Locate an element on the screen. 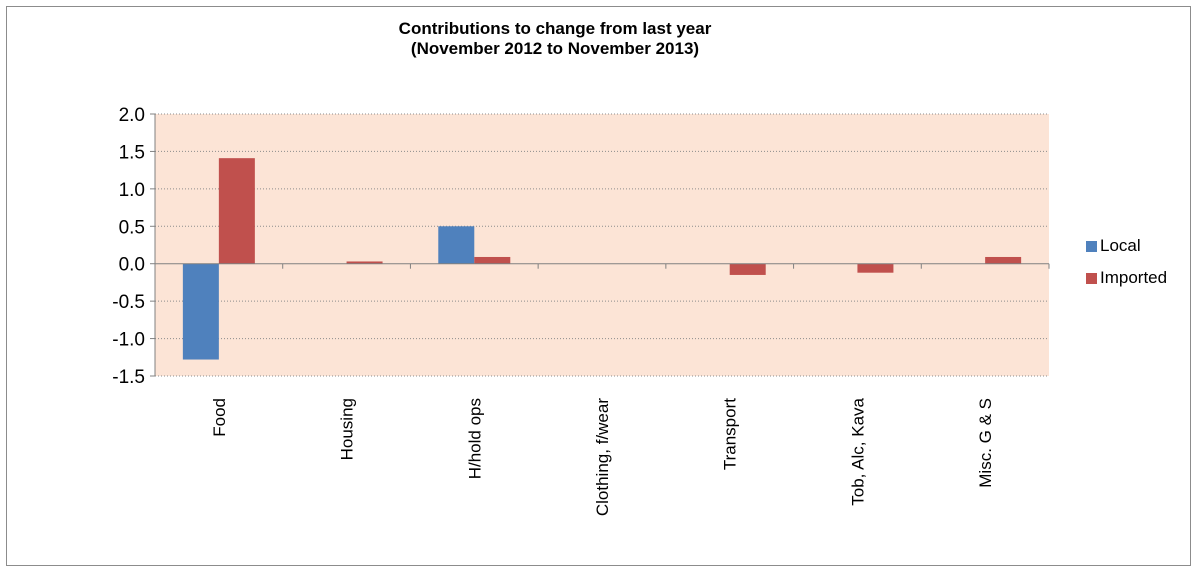 This screenshot has width=1199, height=570. legend-label-imported: Imported is located at coordinates (1134, 277).